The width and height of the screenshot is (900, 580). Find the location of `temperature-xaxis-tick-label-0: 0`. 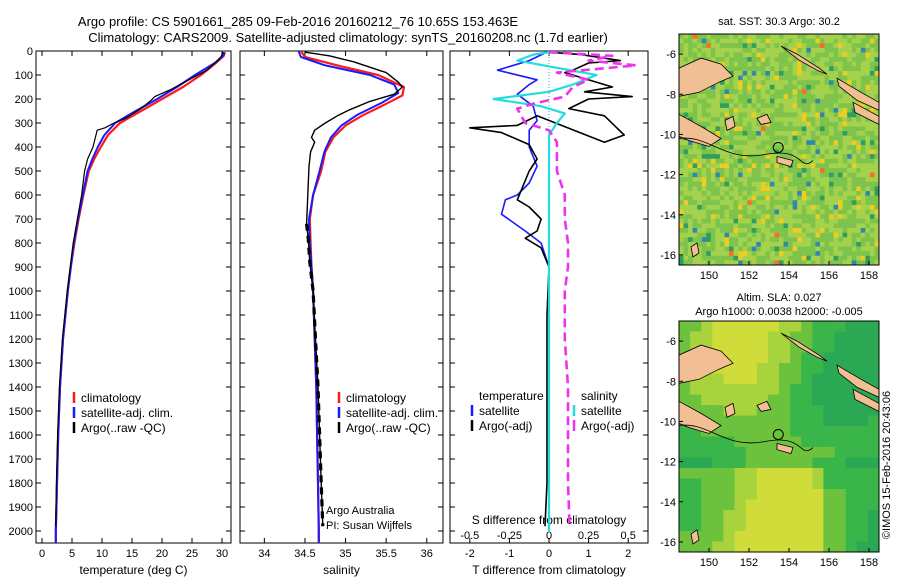

temperature-xaxis-tick-label-0: 0 is located at coordinates (42, 554).